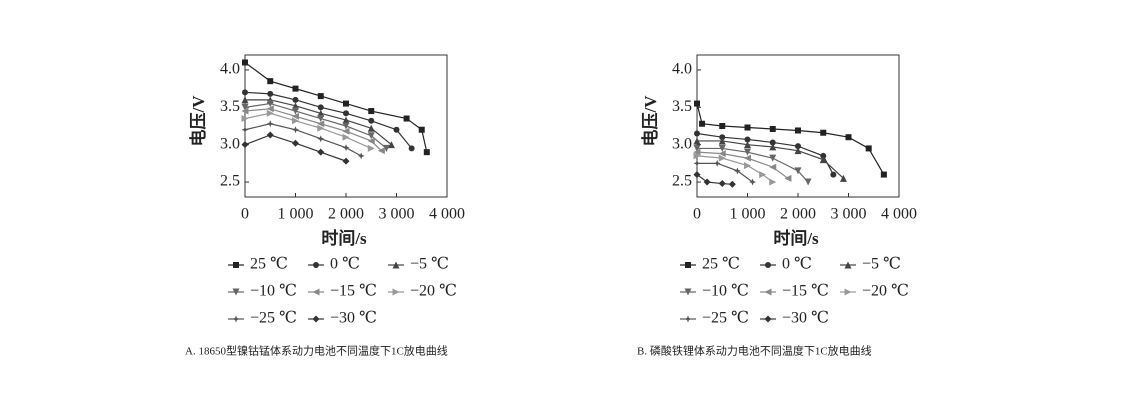 This screenshot has width=1121, height=412. Describe the element at coordinates (273, 291) in the screenshot. I see `legend-label: −10 ℃` at that location.